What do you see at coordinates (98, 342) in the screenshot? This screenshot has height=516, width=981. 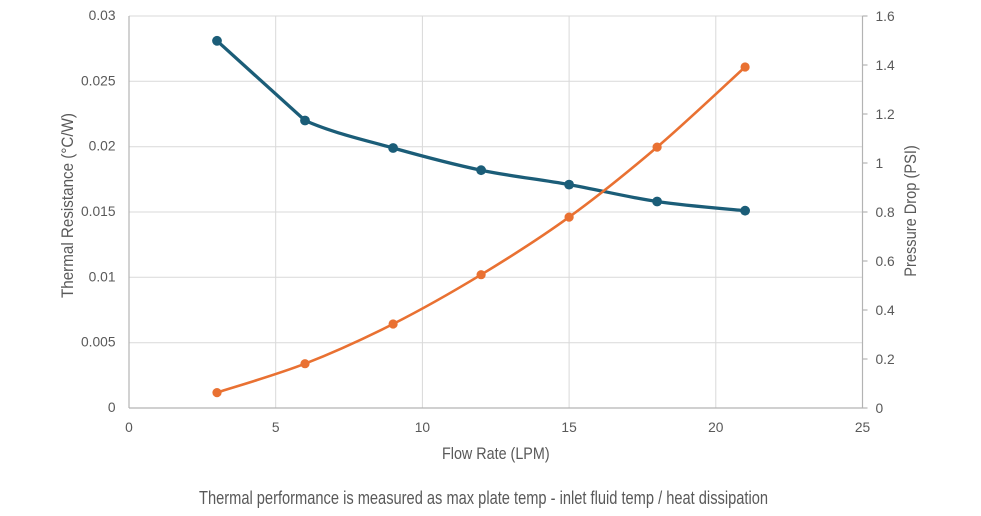 I see `svg-text: 0.005` at bounding box center [98, 342].